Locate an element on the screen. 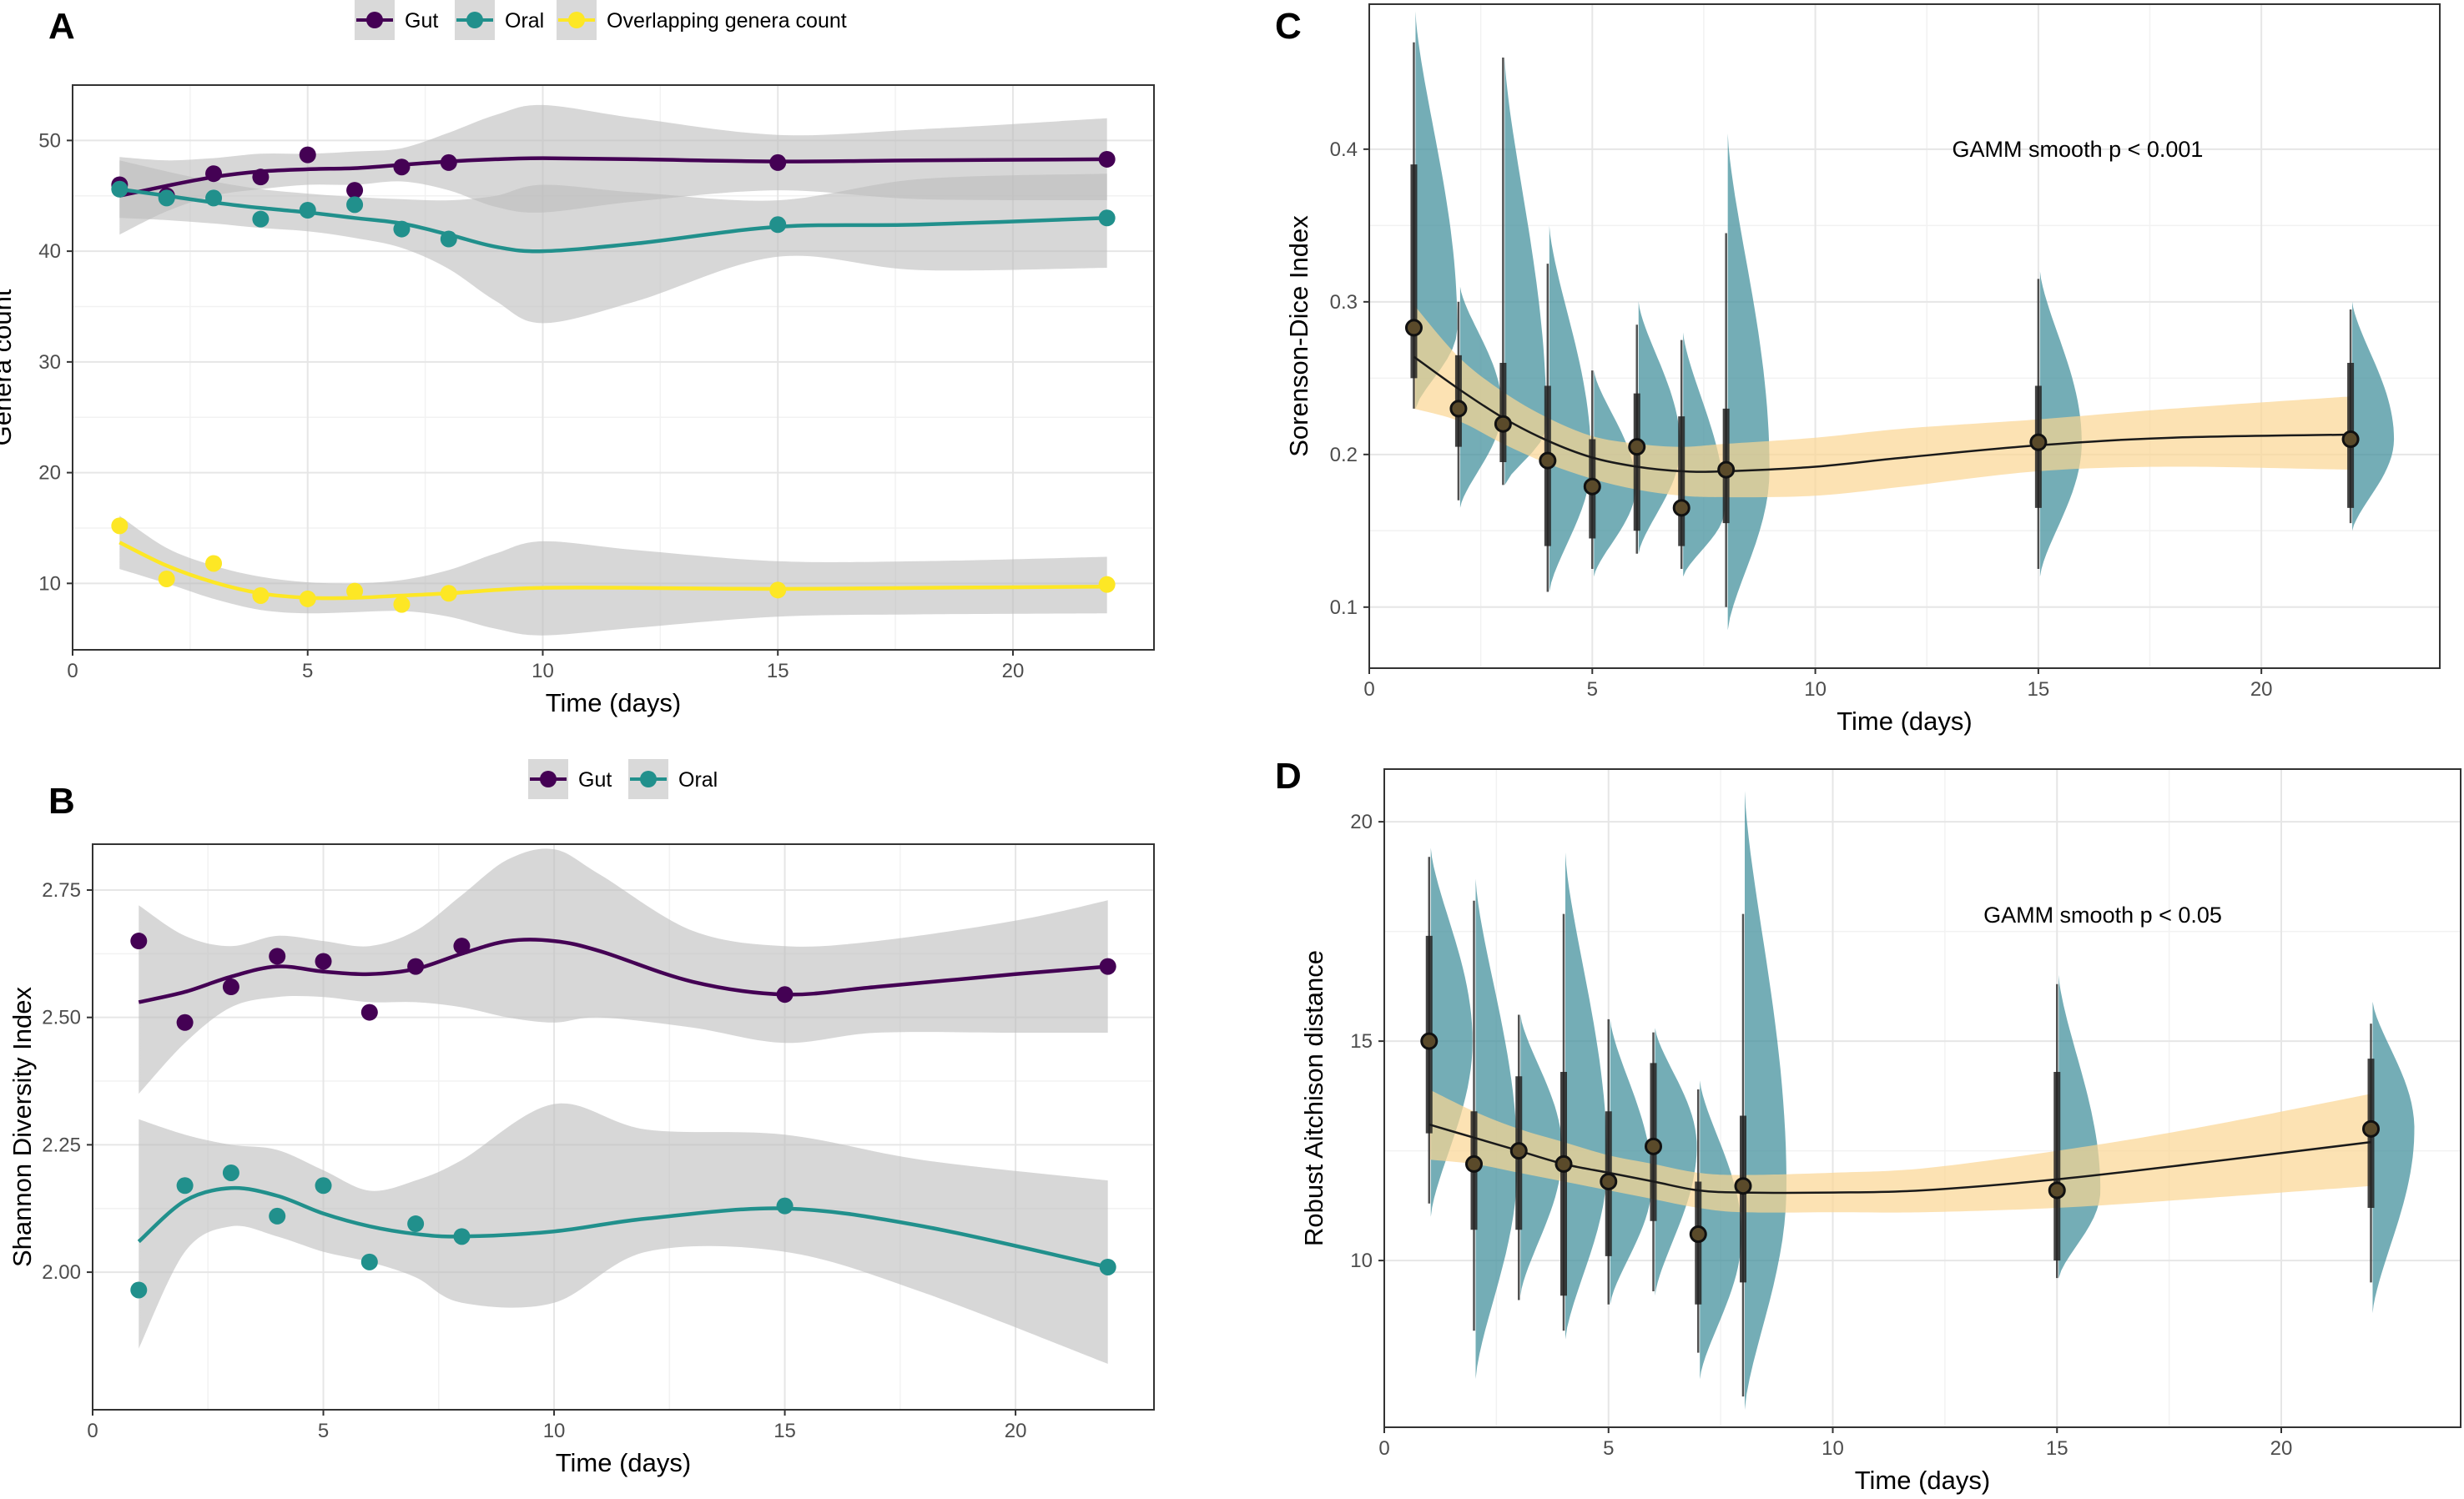 The height and width of the screenshot is (1499, 2464). y-tick-label: 50 is located at coordinates (49, 141).